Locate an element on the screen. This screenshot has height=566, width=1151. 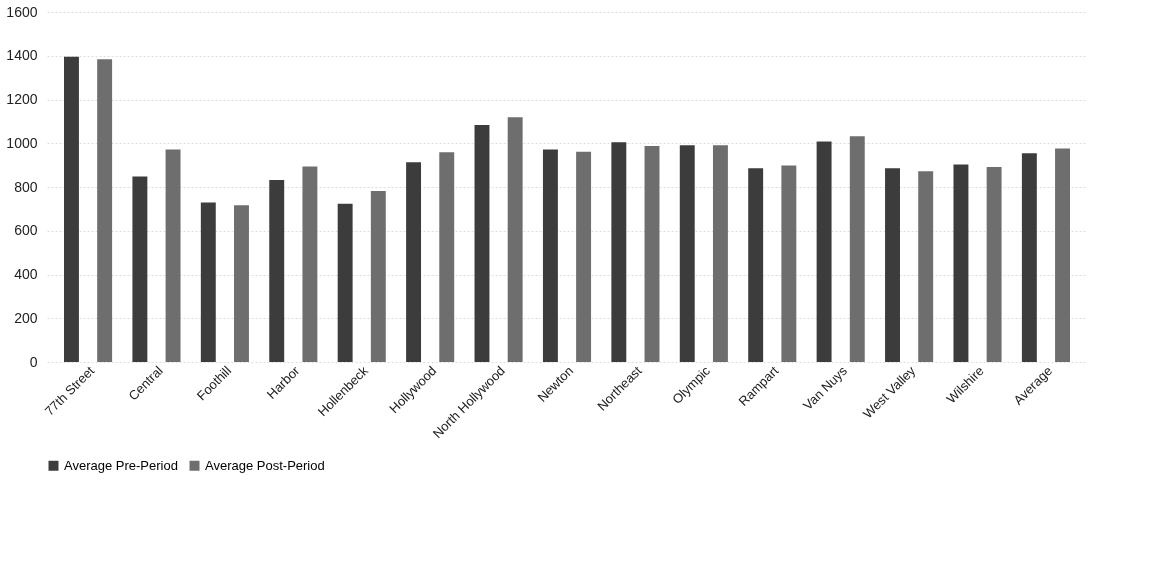
y-tick-label: 400 is located at coordinates (26, 274).